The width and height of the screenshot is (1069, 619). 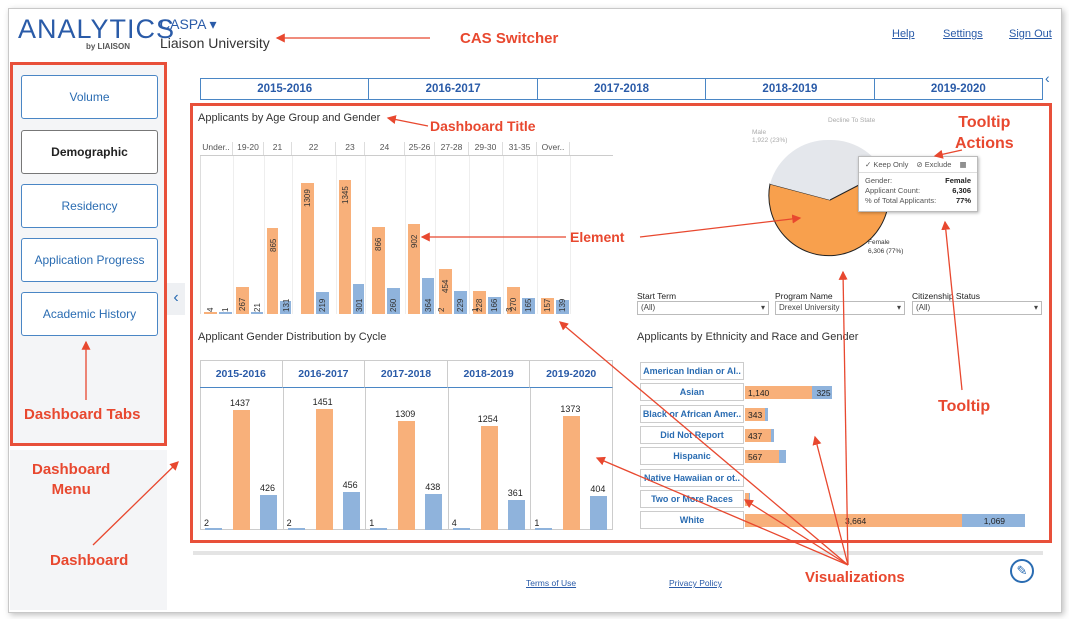 What do you see at coordinates (97, 29) in the screenshot?
I see `analytics-logo: ANALYTICS` at bounding box center [97, 29].